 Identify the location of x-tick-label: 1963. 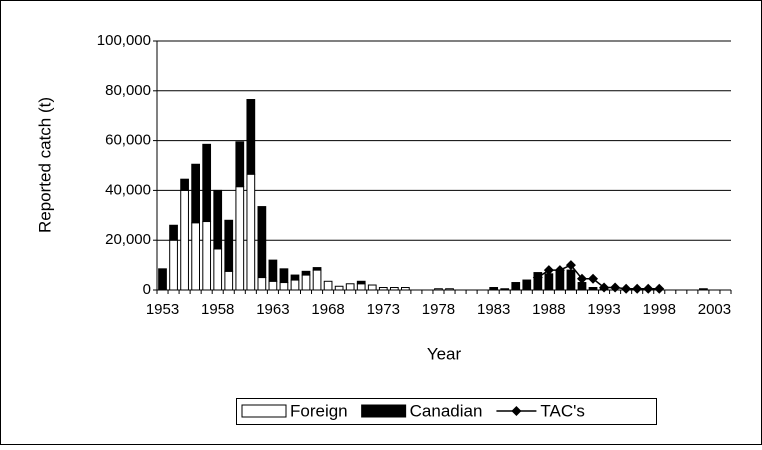
(272, 309).